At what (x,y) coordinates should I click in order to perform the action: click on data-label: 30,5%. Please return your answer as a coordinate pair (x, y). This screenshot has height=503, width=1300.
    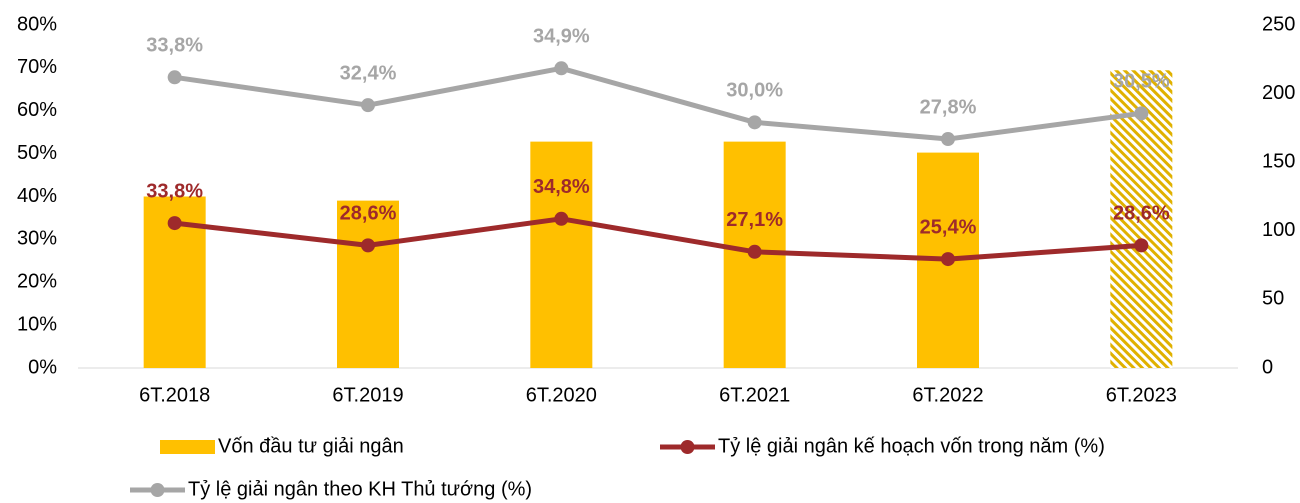
    Looking at the image, I should click on (1141, 82).